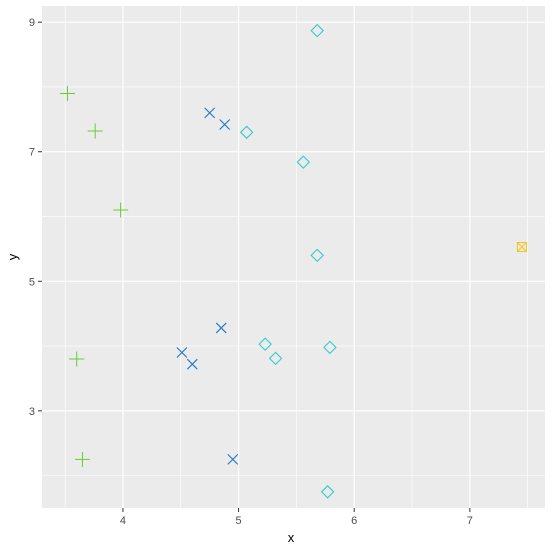 Image resolution: width=553 pixels, height=552 pixels. I want to click on y-tick-label: 9, so click(32, 23).